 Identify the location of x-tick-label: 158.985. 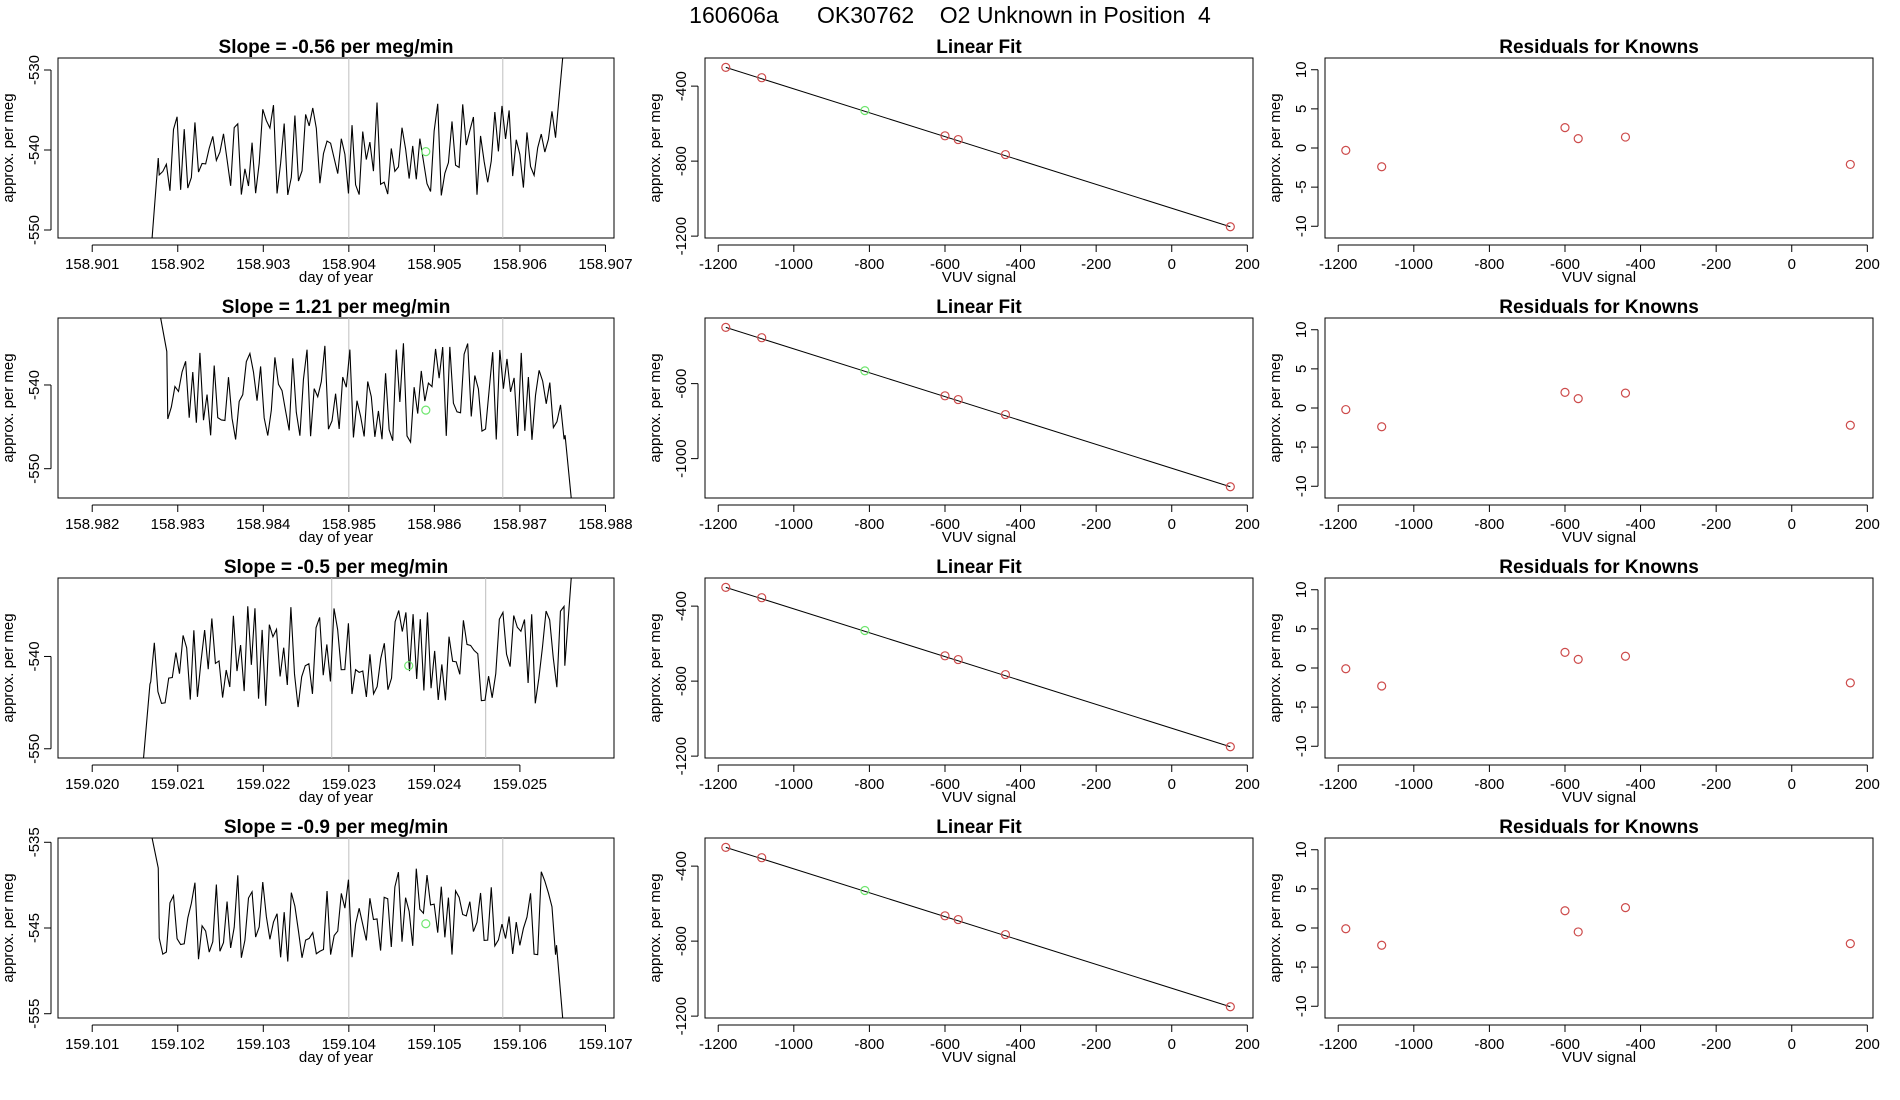
(349, 524).